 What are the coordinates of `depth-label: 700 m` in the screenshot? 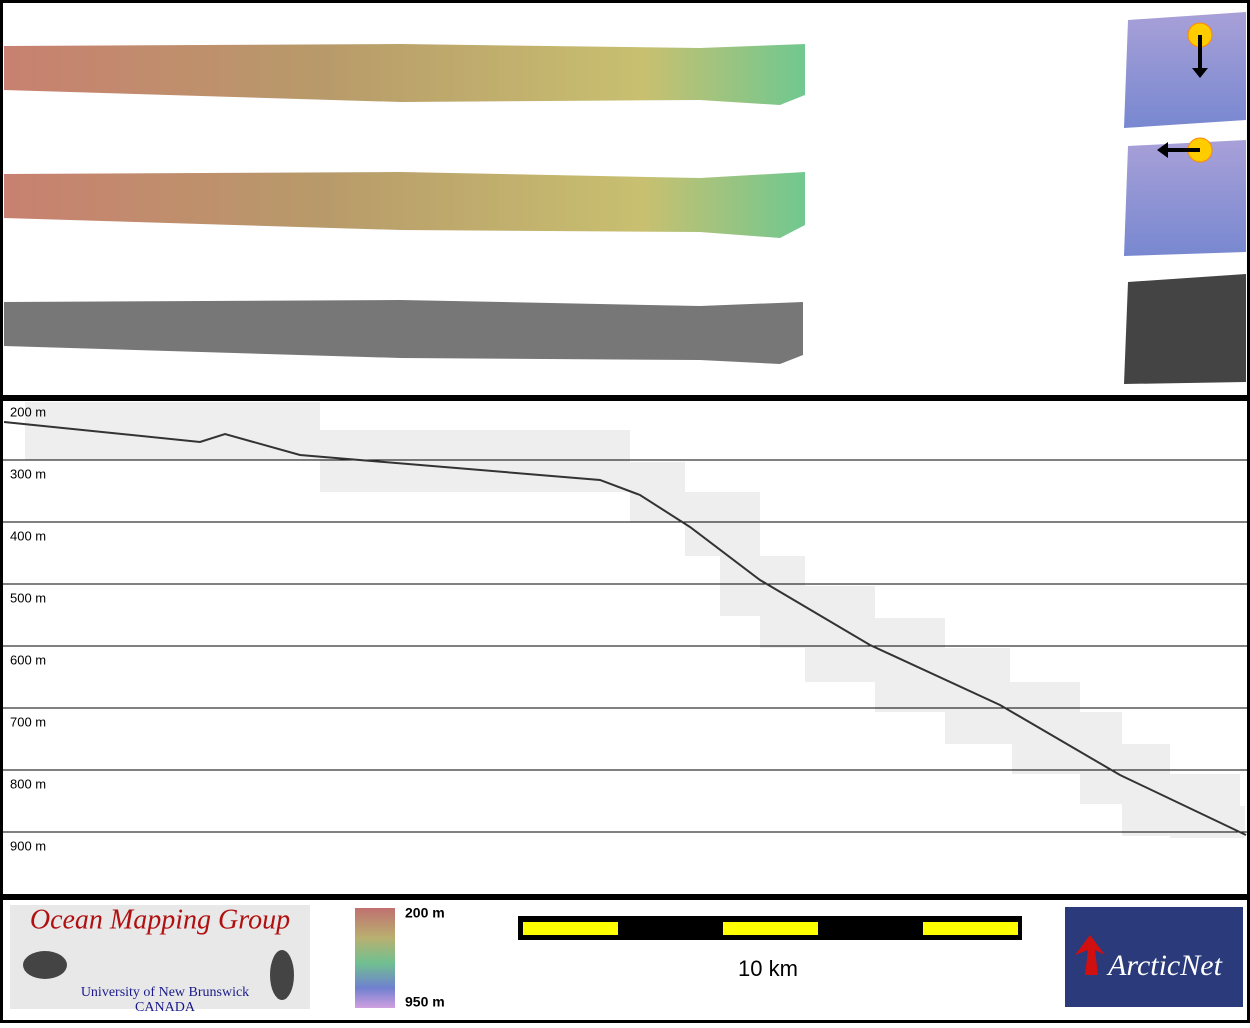 It's located at (28, 721).